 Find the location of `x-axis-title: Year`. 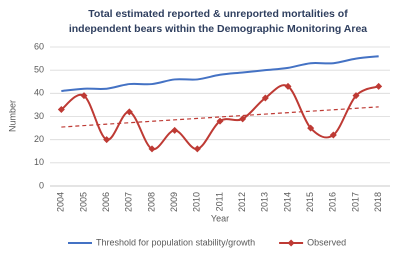

x-axis-title: Year is located at coordinates (220, 218).